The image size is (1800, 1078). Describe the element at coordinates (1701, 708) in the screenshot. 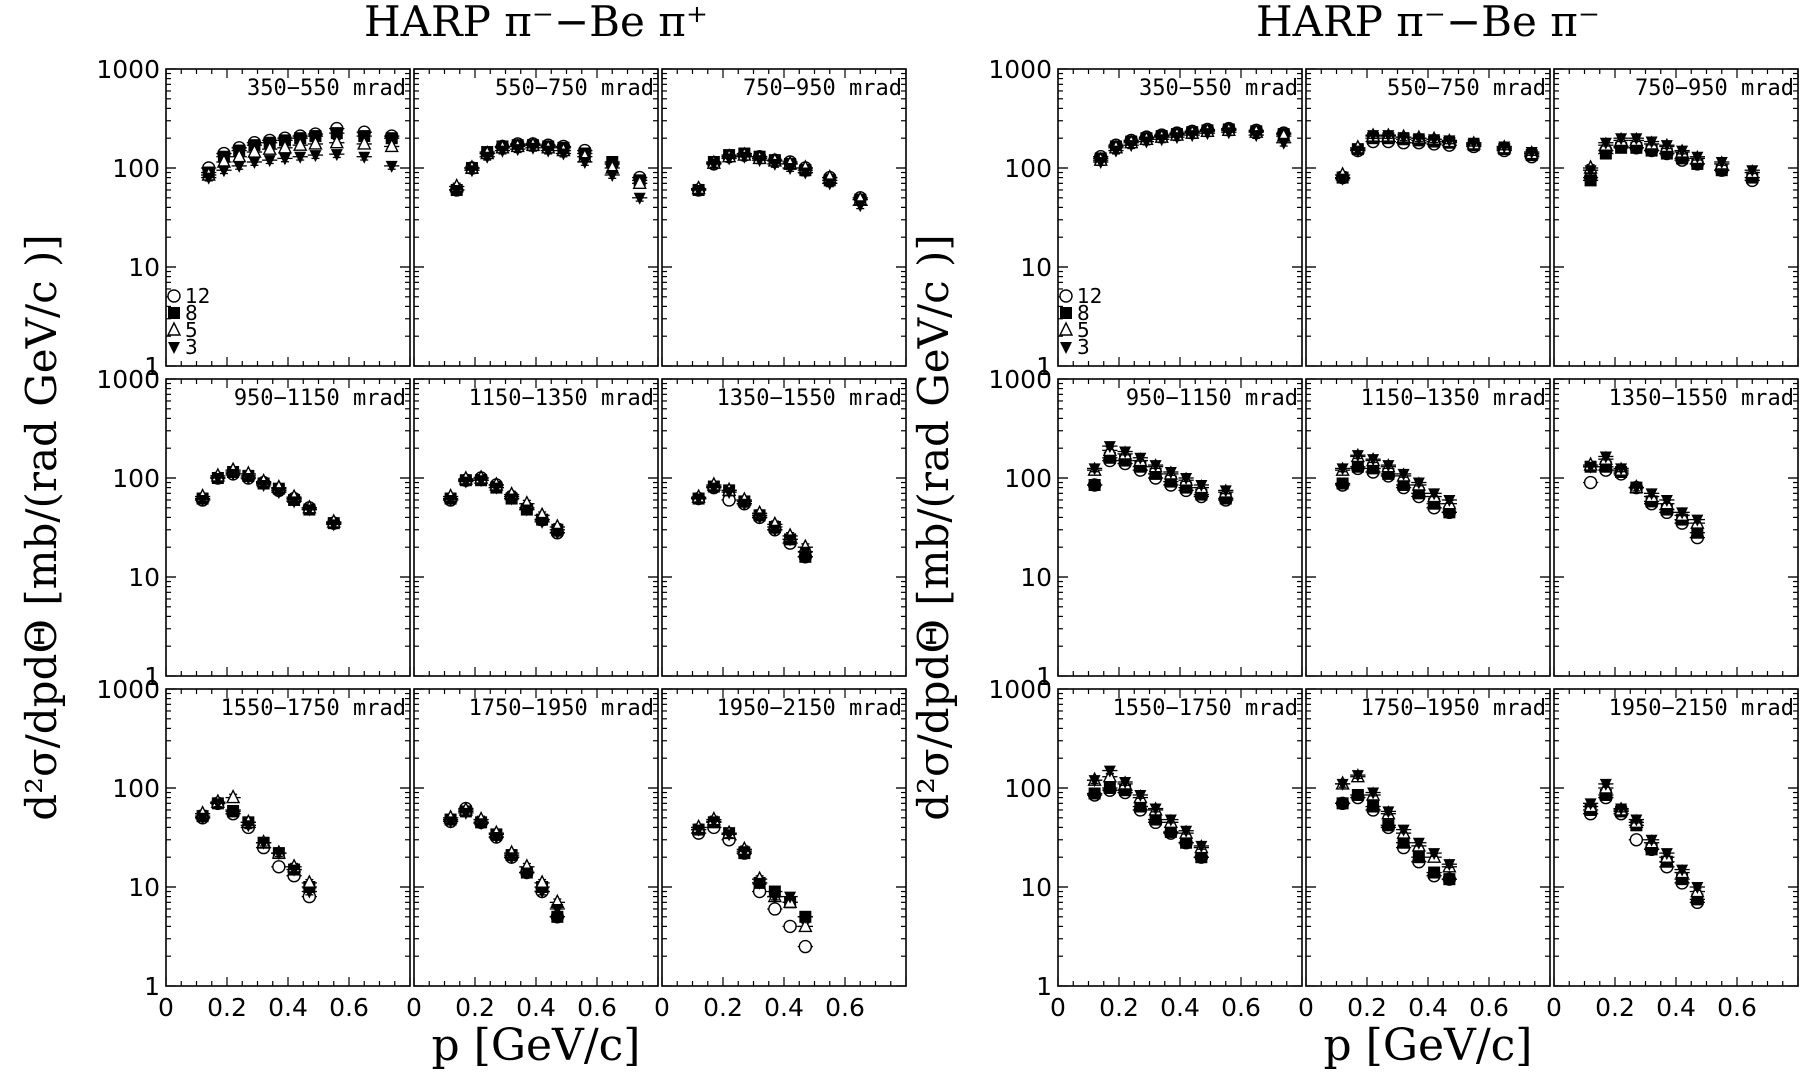

I see `panel-angle-label: 1950−2150 mrad` at that location.